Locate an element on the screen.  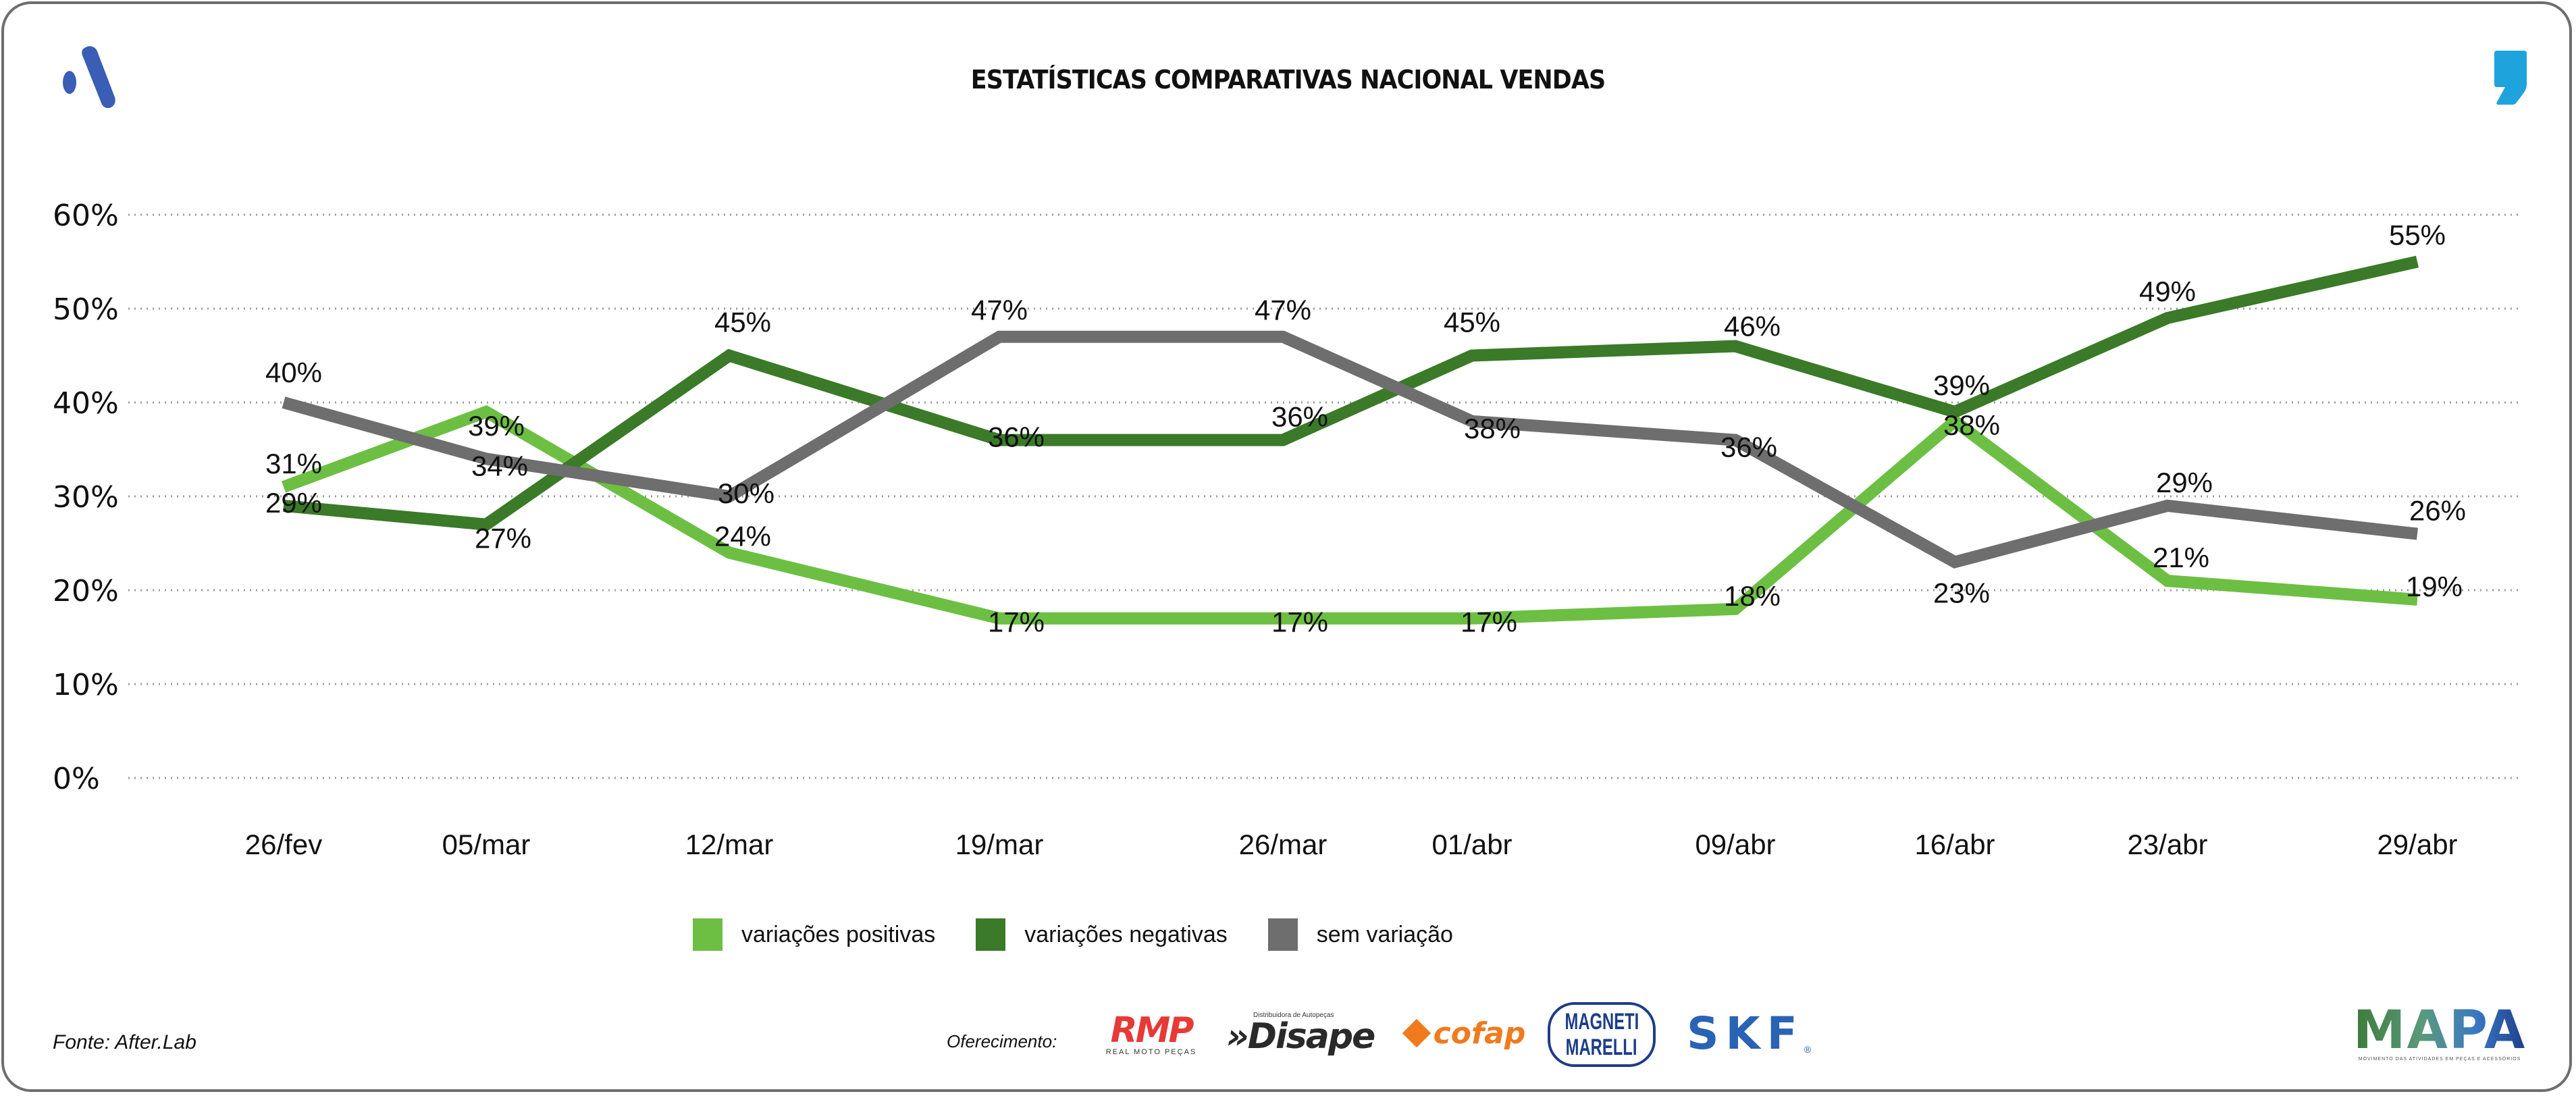
data-label: 23% is located at coordinates (1961, 593).